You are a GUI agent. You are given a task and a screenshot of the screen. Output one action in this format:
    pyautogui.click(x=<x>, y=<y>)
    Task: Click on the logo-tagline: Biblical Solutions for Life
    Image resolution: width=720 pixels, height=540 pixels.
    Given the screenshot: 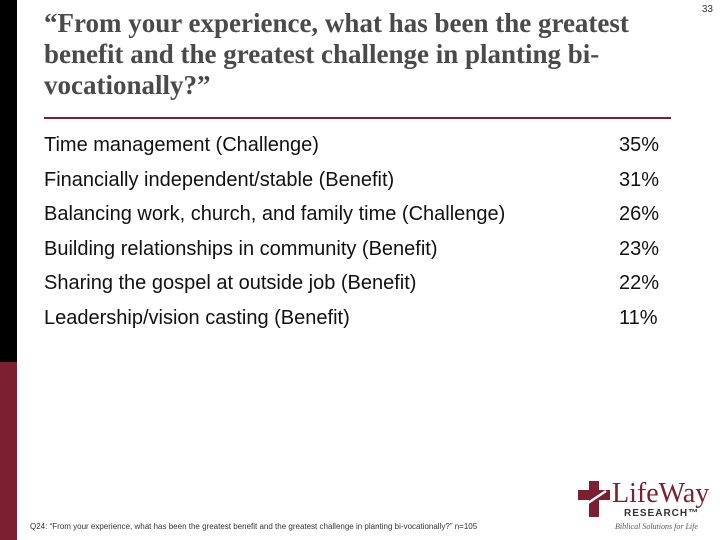 What is the action you would take?
    pyautogui.click(x=656, y=526)
    